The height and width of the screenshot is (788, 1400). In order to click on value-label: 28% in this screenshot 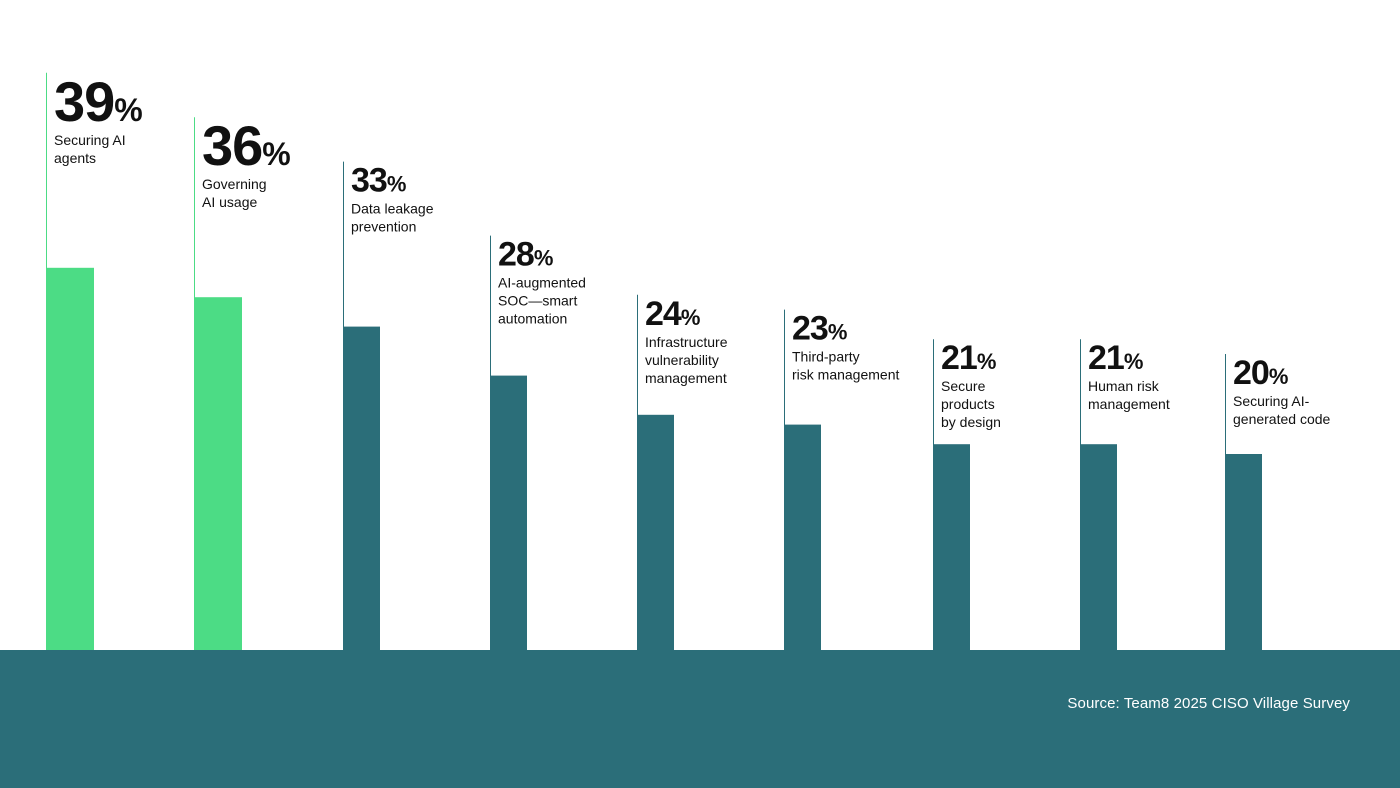, I will do `click(525, 255)`.